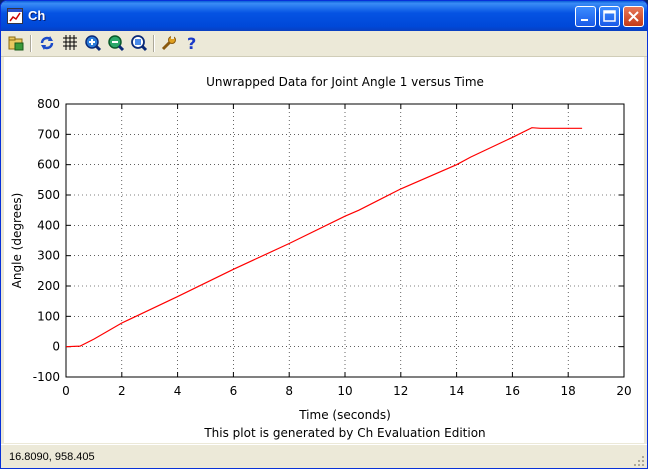 This screenshot has height=469, width=648. Describe the element at coordinates (37, 15) in the screenshot. I see `window-title: Ch` at that location.